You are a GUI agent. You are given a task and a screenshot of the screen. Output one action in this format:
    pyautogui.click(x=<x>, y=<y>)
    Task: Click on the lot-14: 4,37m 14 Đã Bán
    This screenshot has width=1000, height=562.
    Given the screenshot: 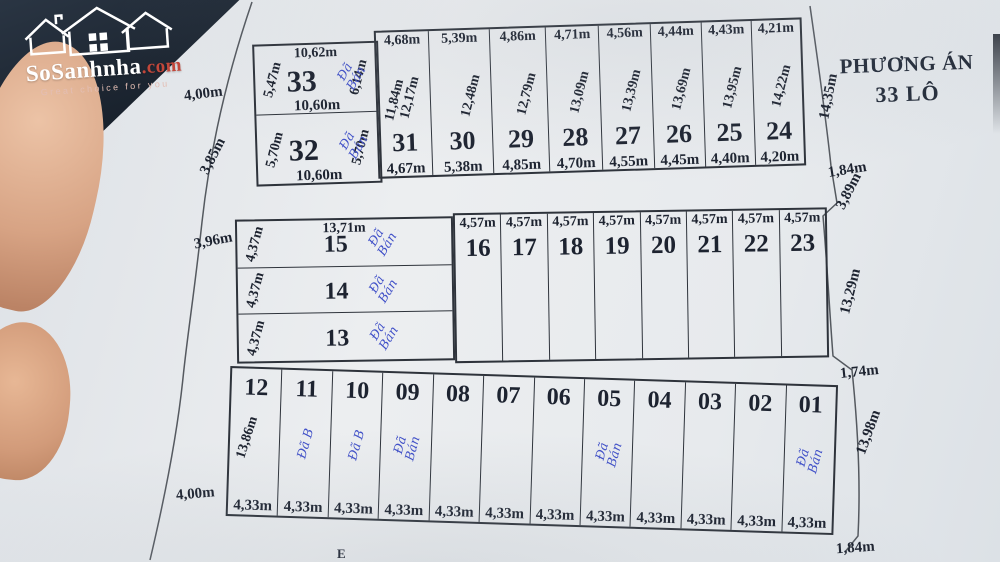 What is the action you would take?
    pyautogui.click(x=345, y=289)
    